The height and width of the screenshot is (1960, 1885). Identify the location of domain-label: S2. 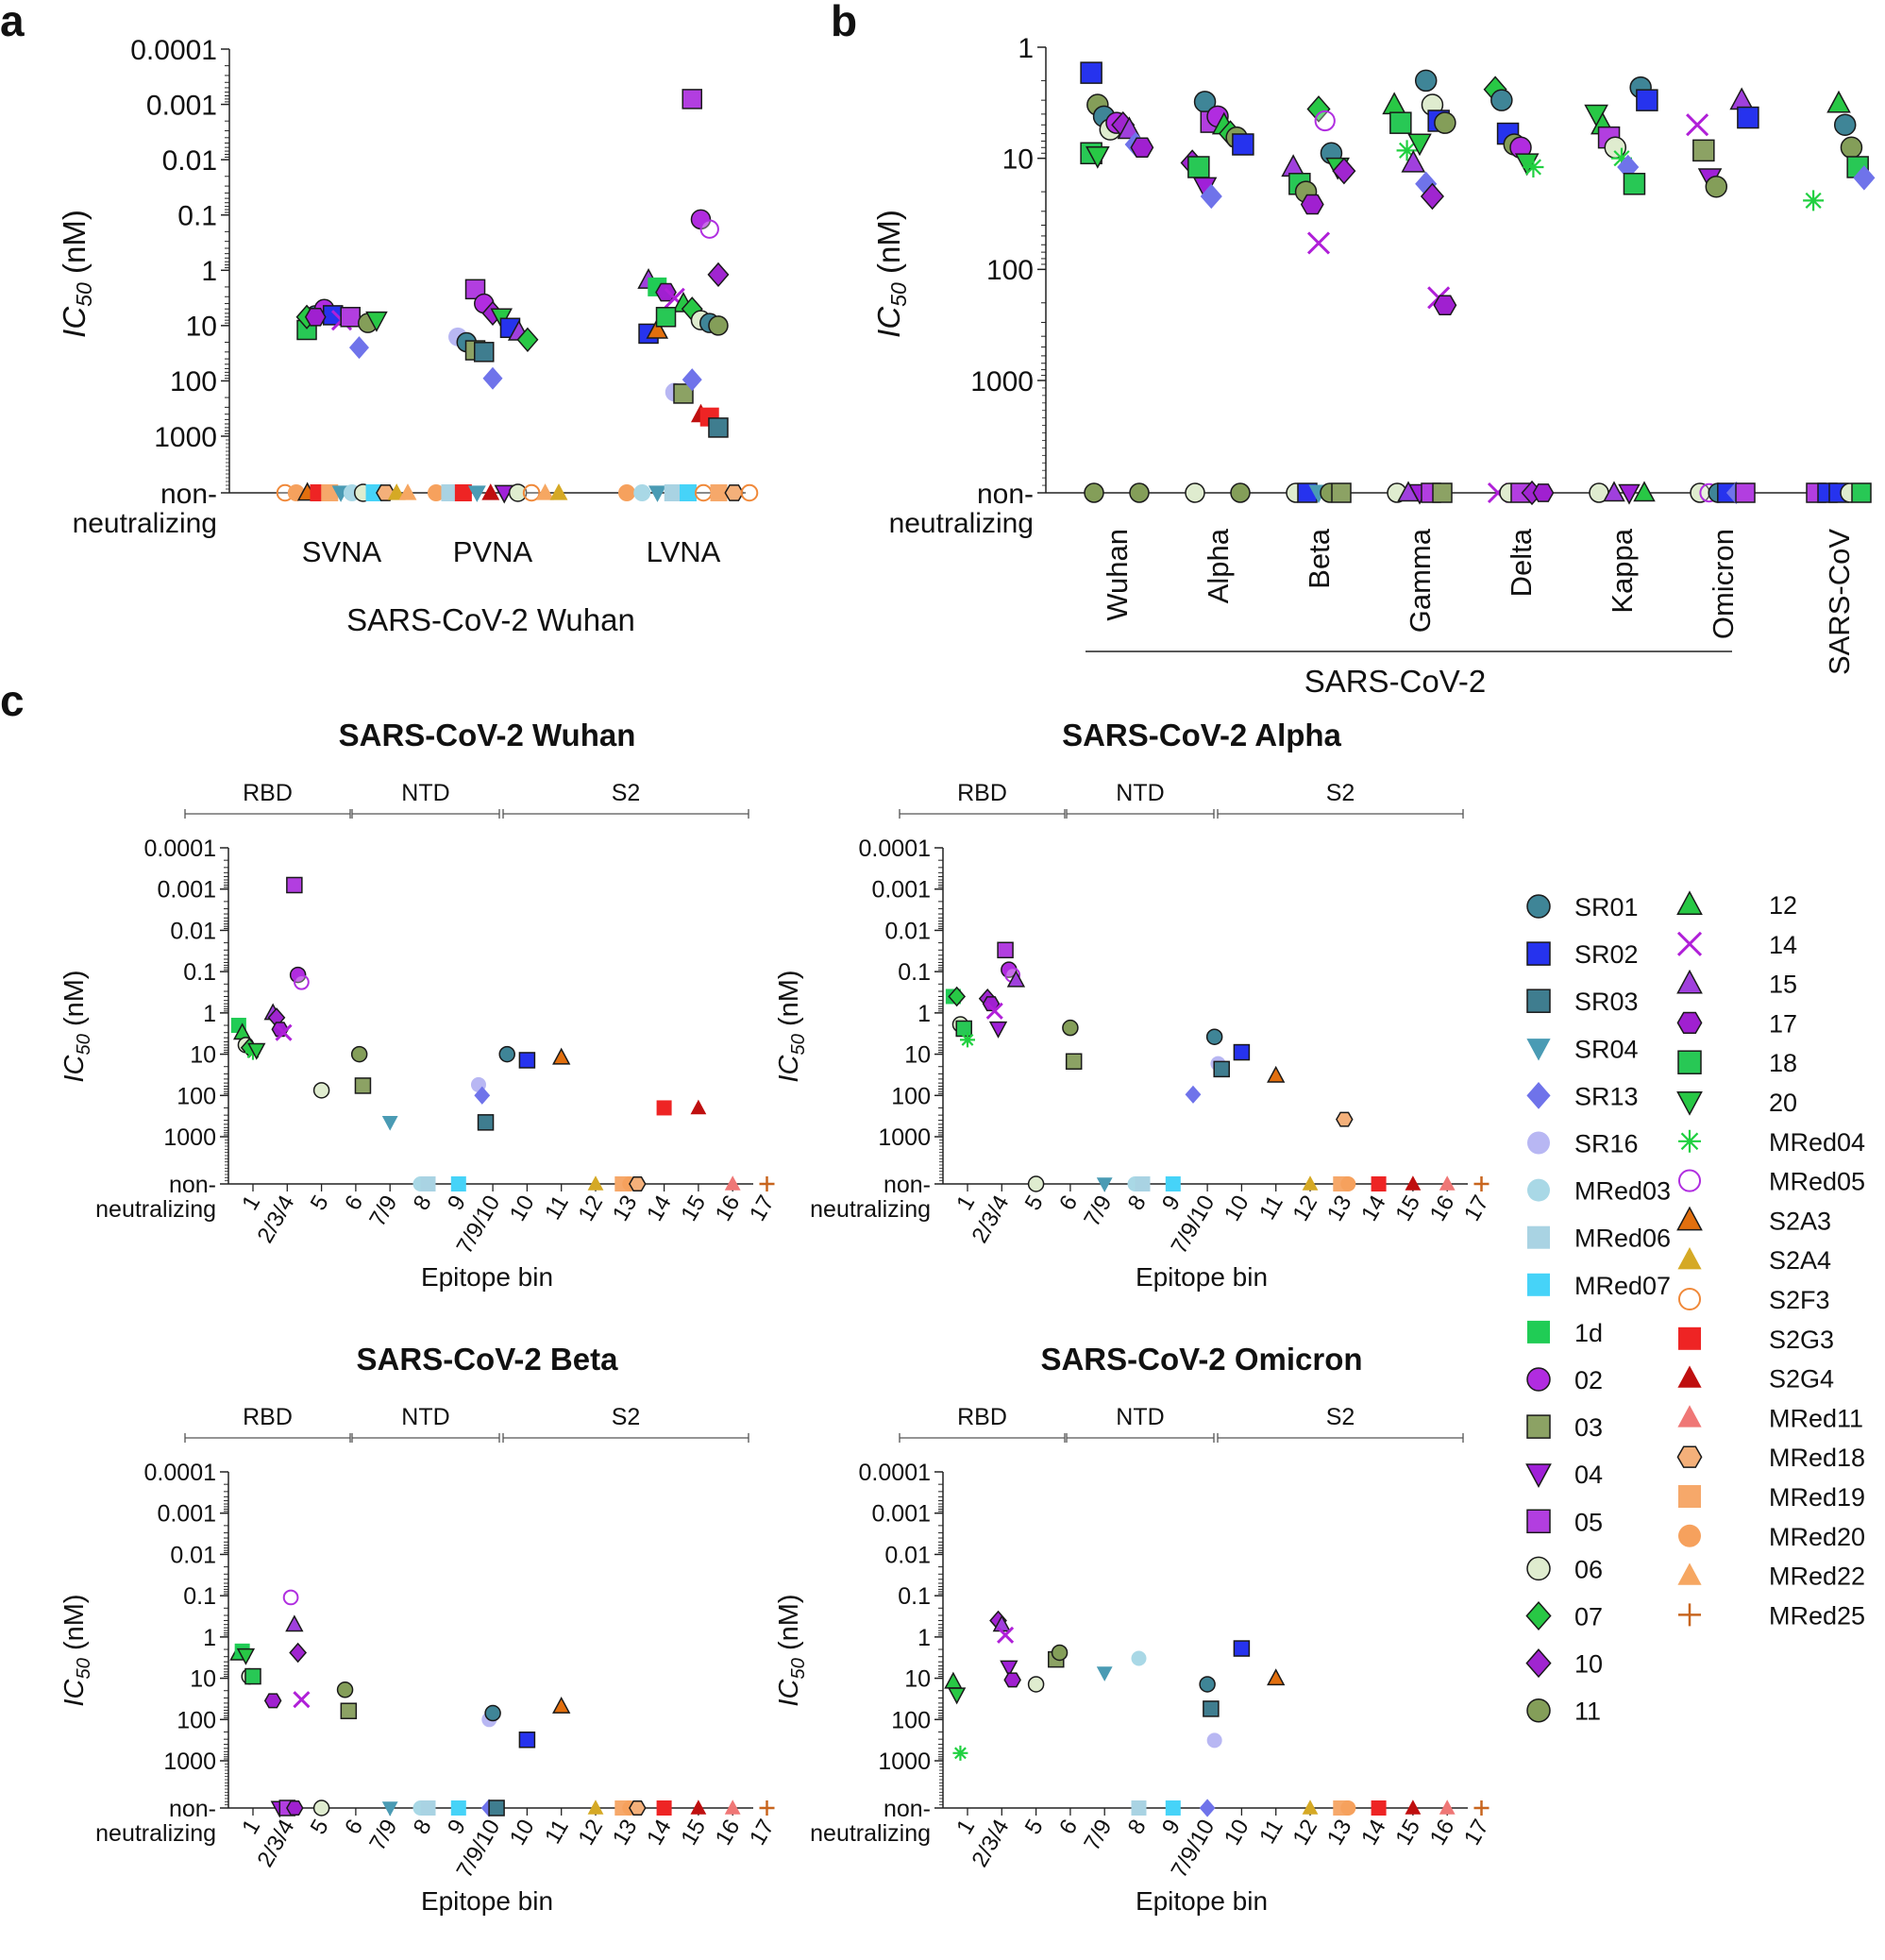
(1340, 793).